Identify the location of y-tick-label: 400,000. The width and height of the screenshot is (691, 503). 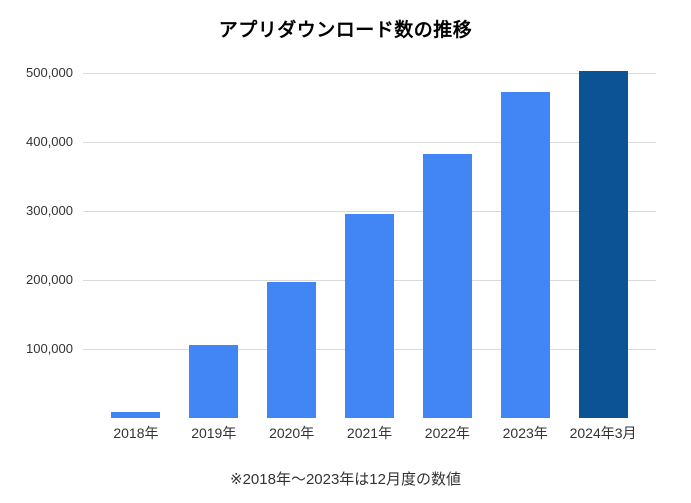
(49, 141).